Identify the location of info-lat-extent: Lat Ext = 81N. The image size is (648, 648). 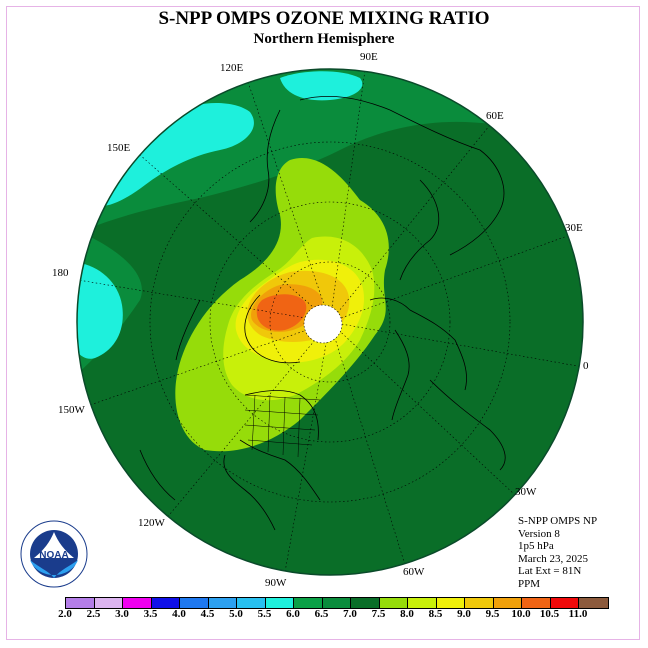
(550, 571).